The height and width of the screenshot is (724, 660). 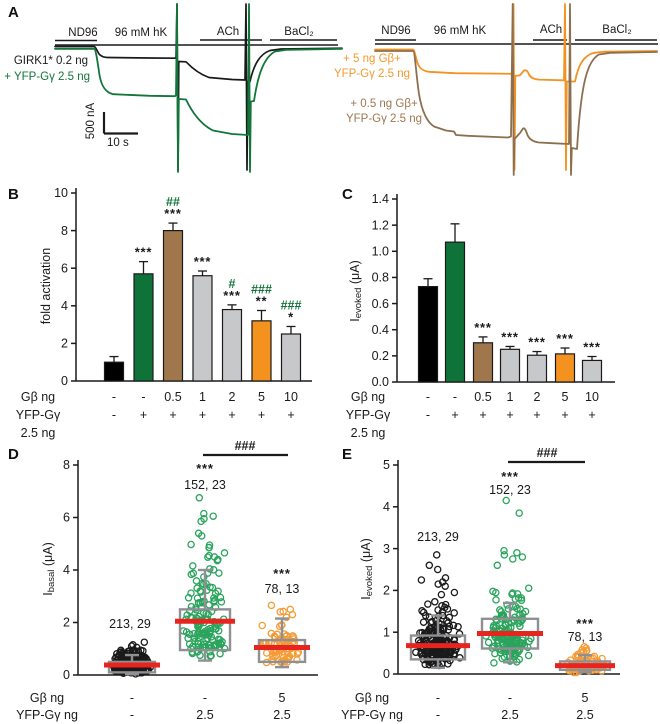 I want to click on condition-value: 0.5, so click(x=482, y=397).